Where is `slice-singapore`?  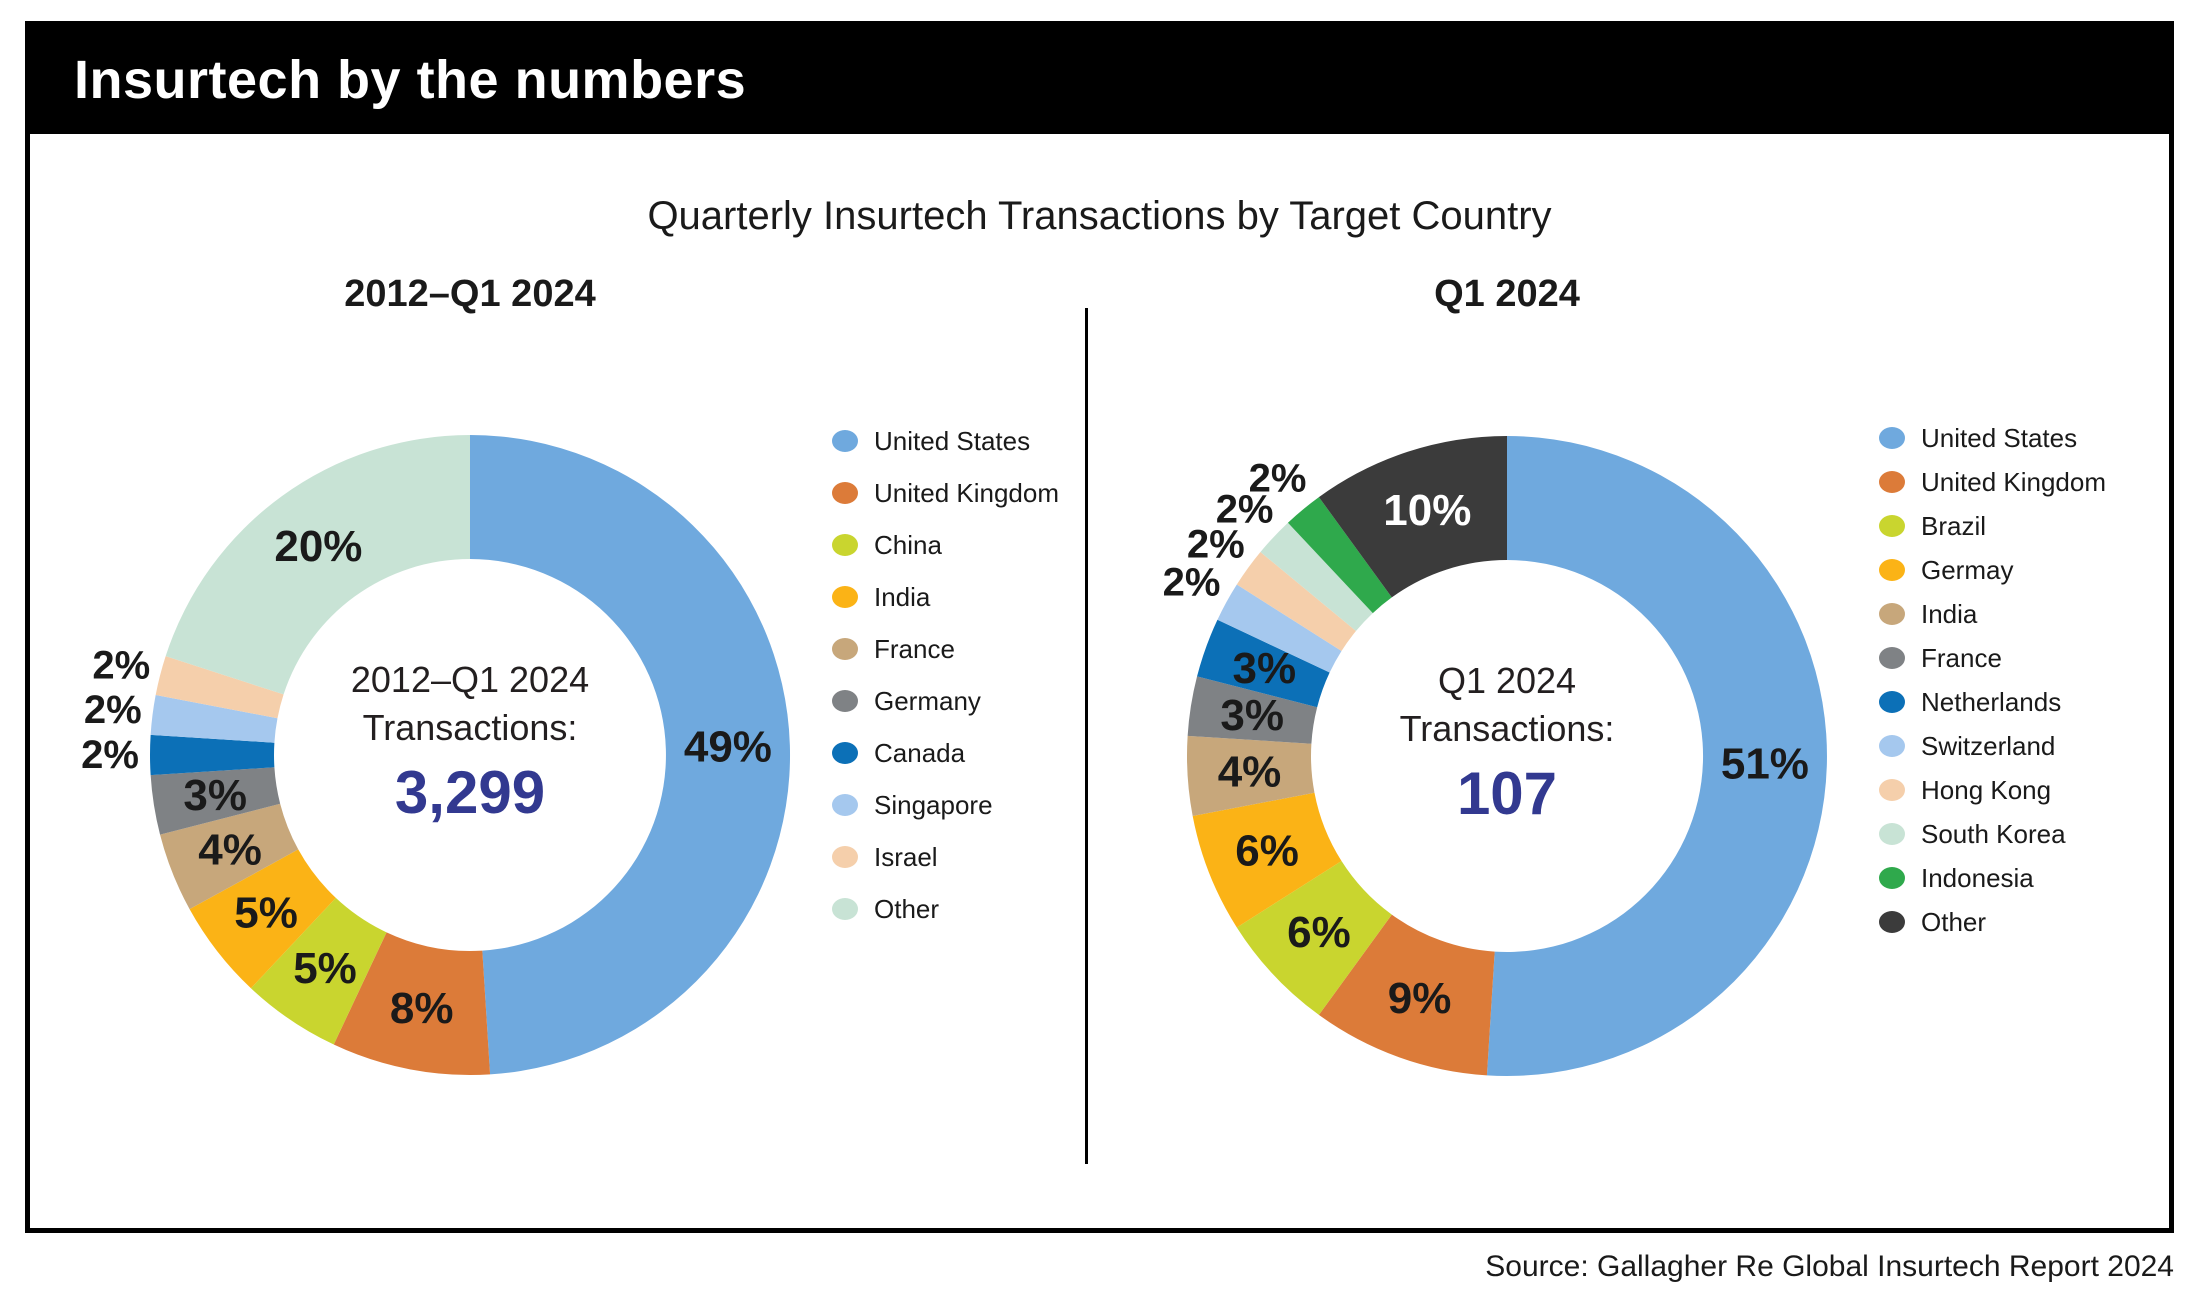
slice-singapore is located at coordinates (214, 719).